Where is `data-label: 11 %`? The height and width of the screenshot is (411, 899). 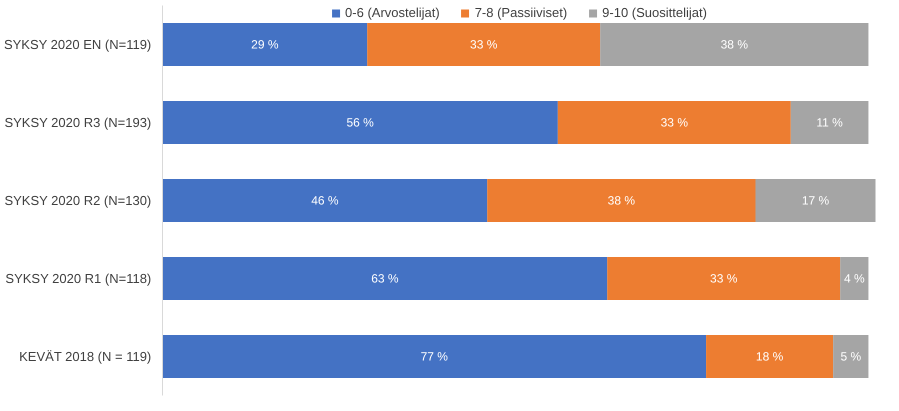 data-label: 11 % is located at coordinates (830, 123).